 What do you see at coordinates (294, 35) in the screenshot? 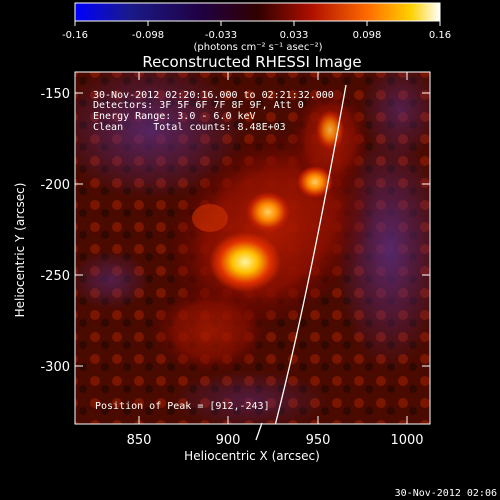
I see `colorbar-tick: 0.033` at bounding box center [294, 35].